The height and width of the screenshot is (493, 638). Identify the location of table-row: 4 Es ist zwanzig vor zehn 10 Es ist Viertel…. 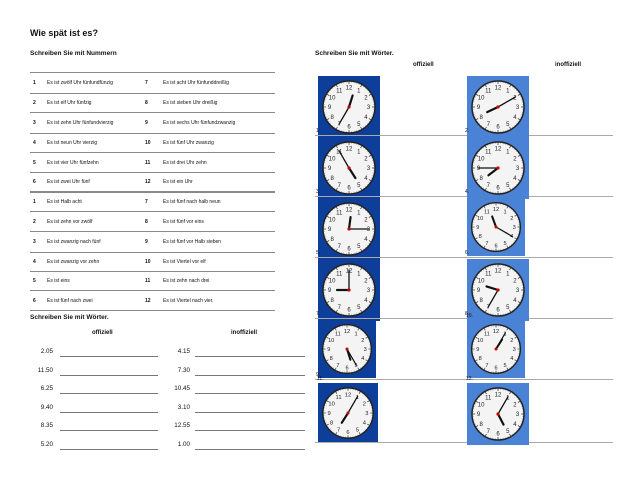
(152, 262).